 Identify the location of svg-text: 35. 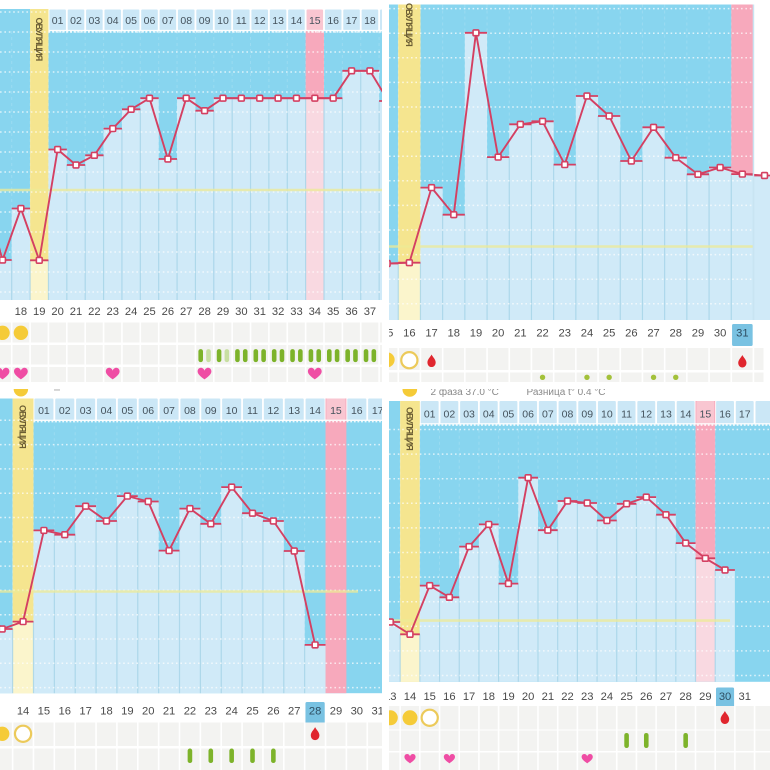
(333, 312).